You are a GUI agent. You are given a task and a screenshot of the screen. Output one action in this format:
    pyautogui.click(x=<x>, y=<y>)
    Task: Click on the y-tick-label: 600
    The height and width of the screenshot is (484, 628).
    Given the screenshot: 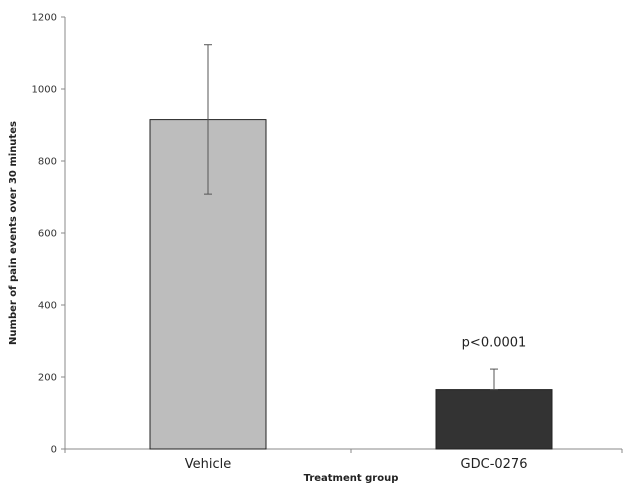 What is the action you would take?
    pyautogui.click(x=47, y=234)
    